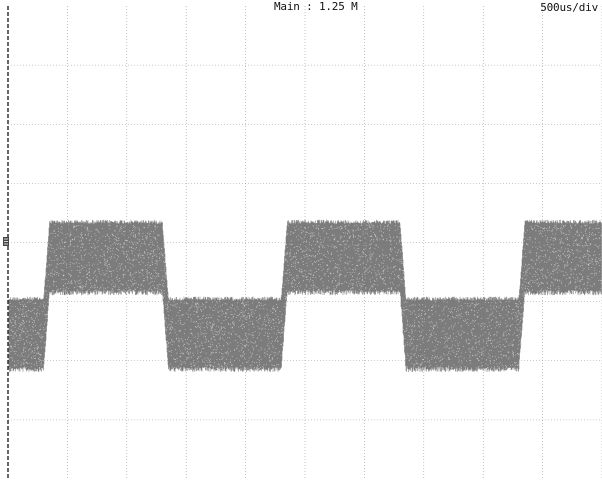 This screenshot has height=483, width=602. Describe the element at coordinates (316, 6) in the screenshot. I see `memory-length-label: Main : 1.25 M` at that location.